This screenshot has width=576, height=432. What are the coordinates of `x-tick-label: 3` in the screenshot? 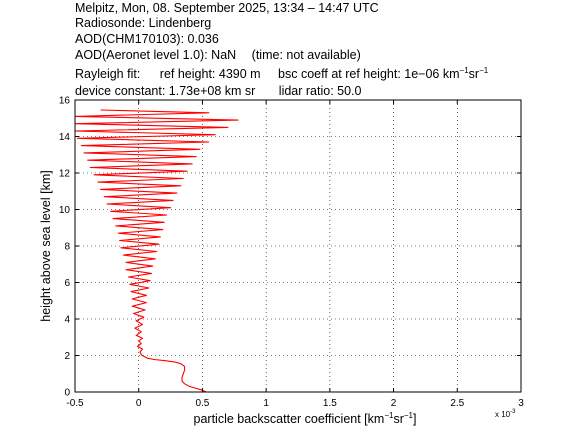 It's located at (521, 403).